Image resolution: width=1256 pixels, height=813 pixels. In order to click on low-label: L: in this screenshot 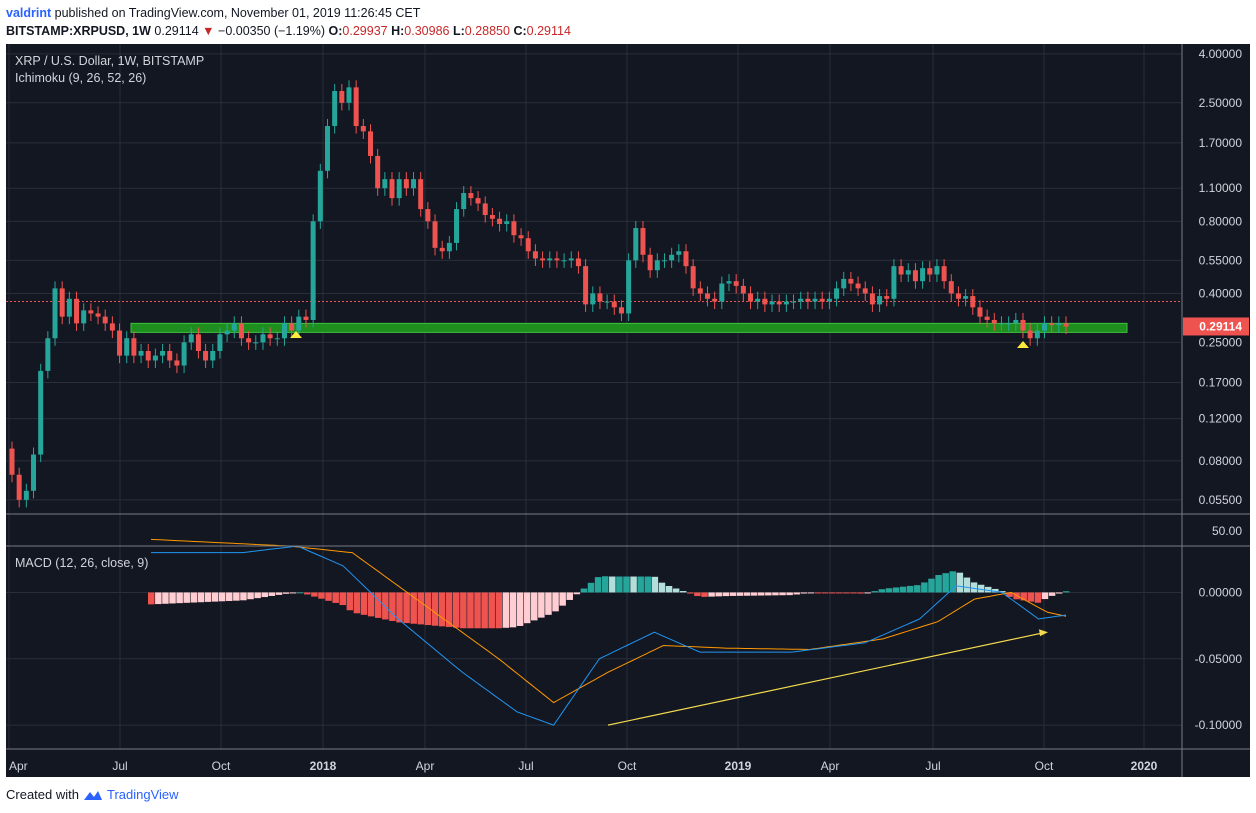, I will do `click(458, 31)`.